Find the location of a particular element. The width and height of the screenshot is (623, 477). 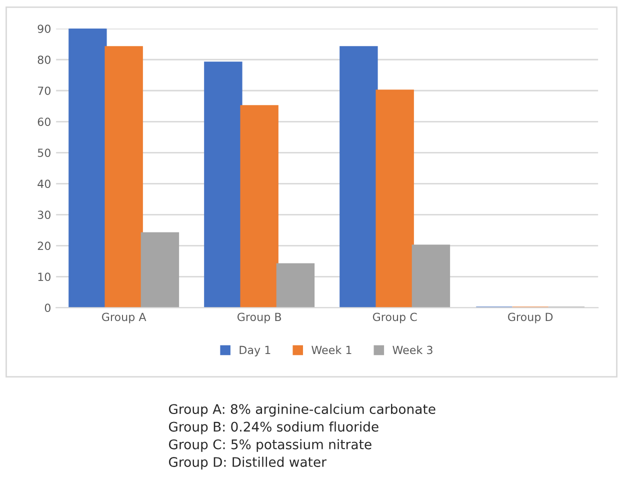

text: Group D: Distilled water is located at coordinates (247, 463).